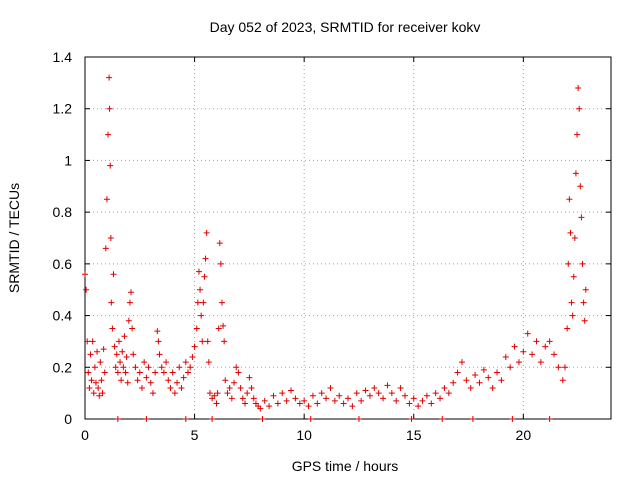 The image size is (640, 480). What do you see at coordinates (68, 419) in the screenshot?
I see `y-tick-label: 0` at bounding box center [68, 419].